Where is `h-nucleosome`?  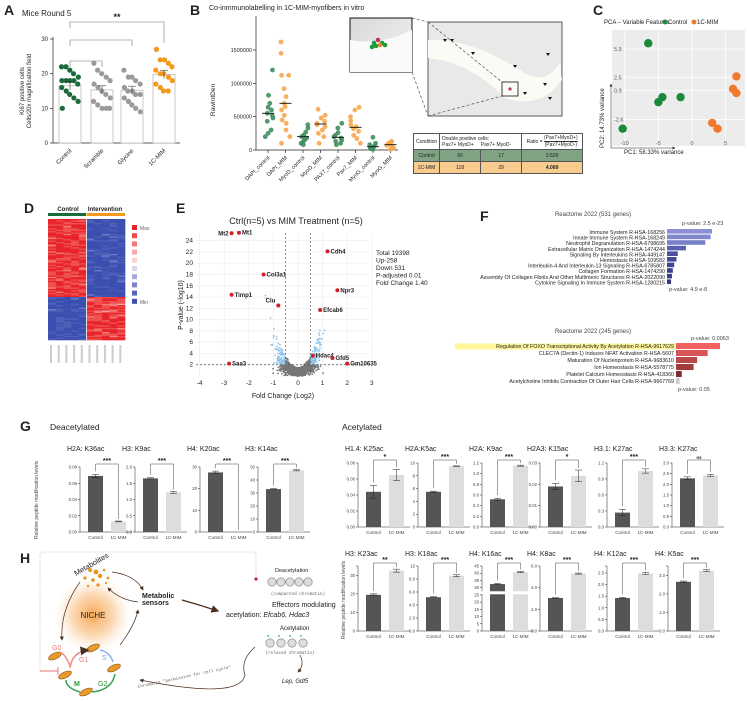 h-nucleosome is located at coordinates (281, 643).